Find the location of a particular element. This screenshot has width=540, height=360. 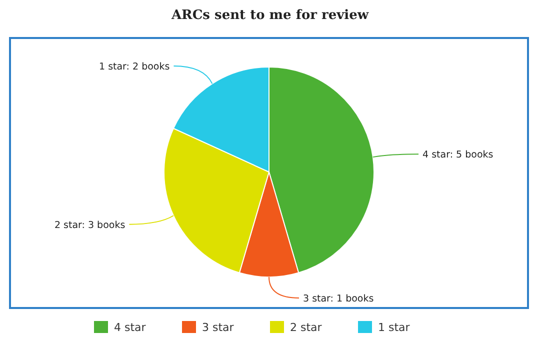

data-label: 4 star: 5 books is located at coordinates (458, 155).